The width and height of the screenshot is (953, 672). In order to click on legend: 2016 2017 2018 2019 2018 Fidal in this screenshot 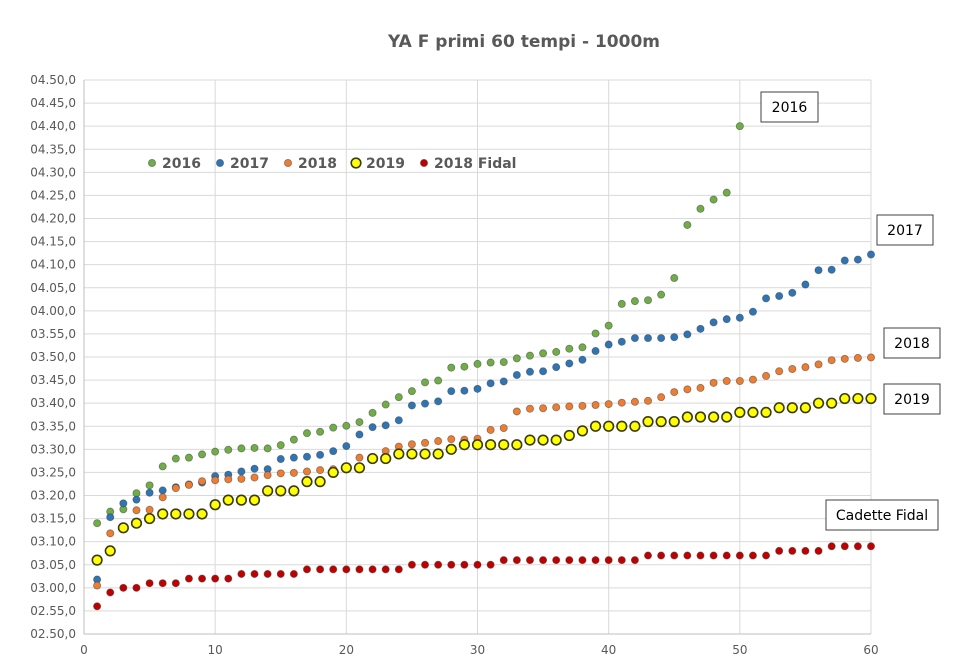, I will do `click(331, 164)`.